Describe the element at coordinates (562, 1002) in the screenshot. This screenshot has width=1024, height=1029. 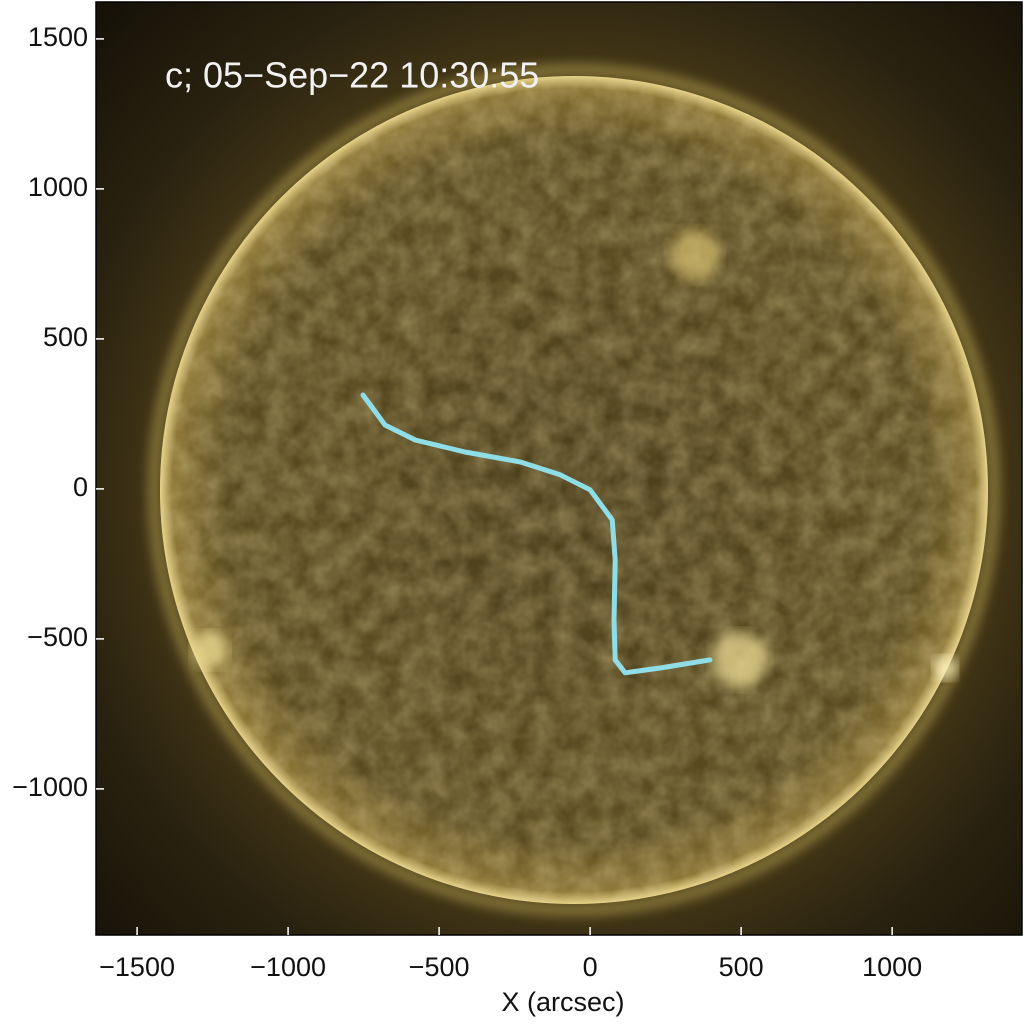
I see `x-axis-label: X (arcsec)` at that location.